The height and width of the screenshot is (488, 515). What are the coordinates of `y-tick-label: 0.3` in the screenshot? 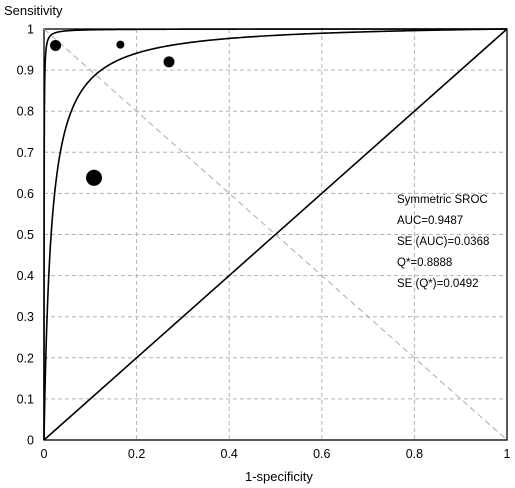 It's located at (25, 317).